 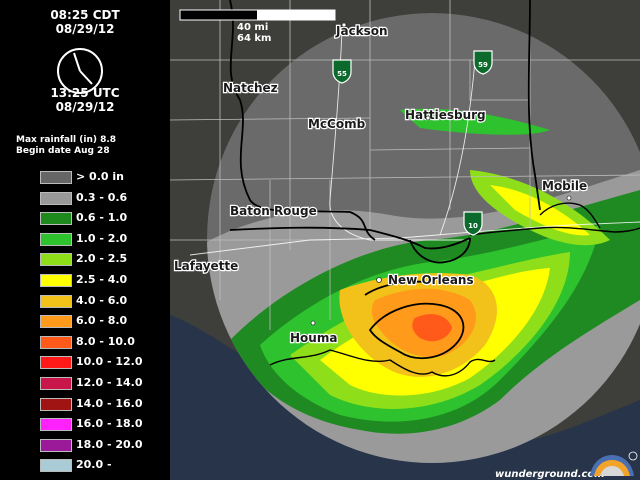 What do you see at coordinates (102, 279) in the screenshot?
I see `legend-label: 2.5 - 4.0` at bounding box center [102, 279].